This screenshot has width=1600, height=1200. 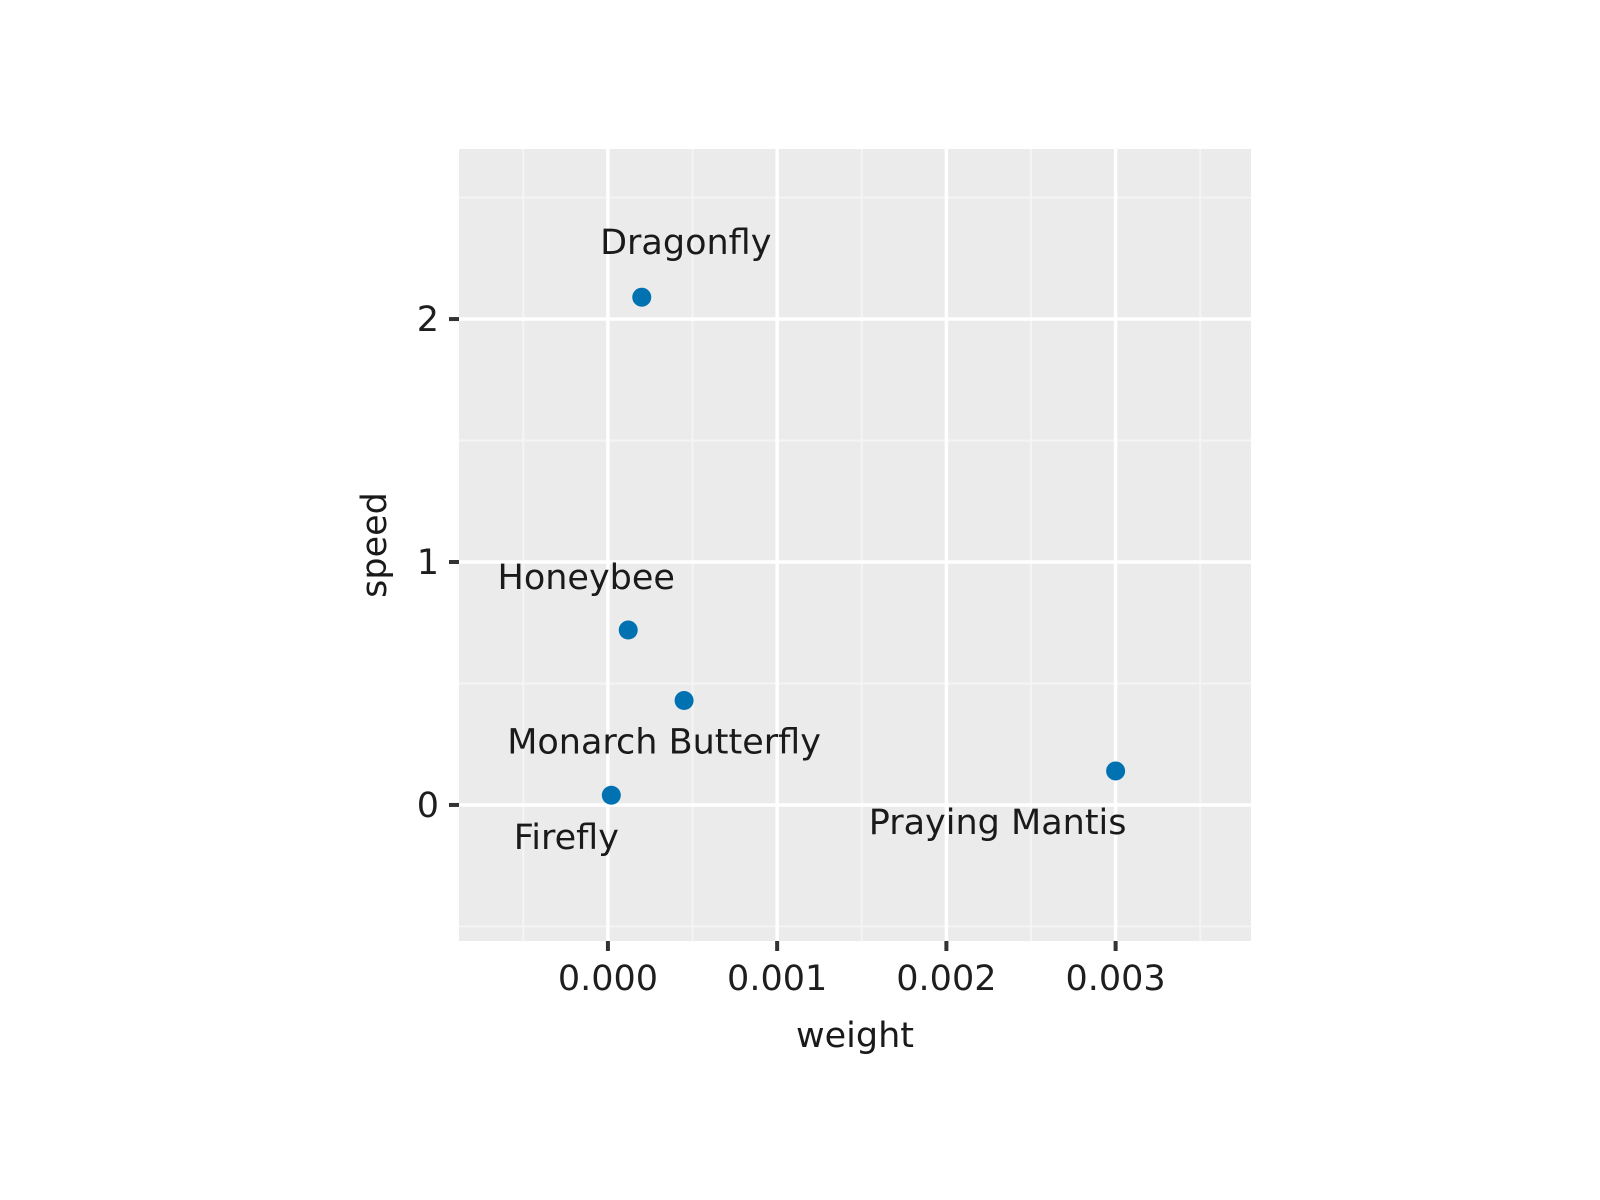 I want to click on y-axis-title: speed, so click(x=375, y=545).